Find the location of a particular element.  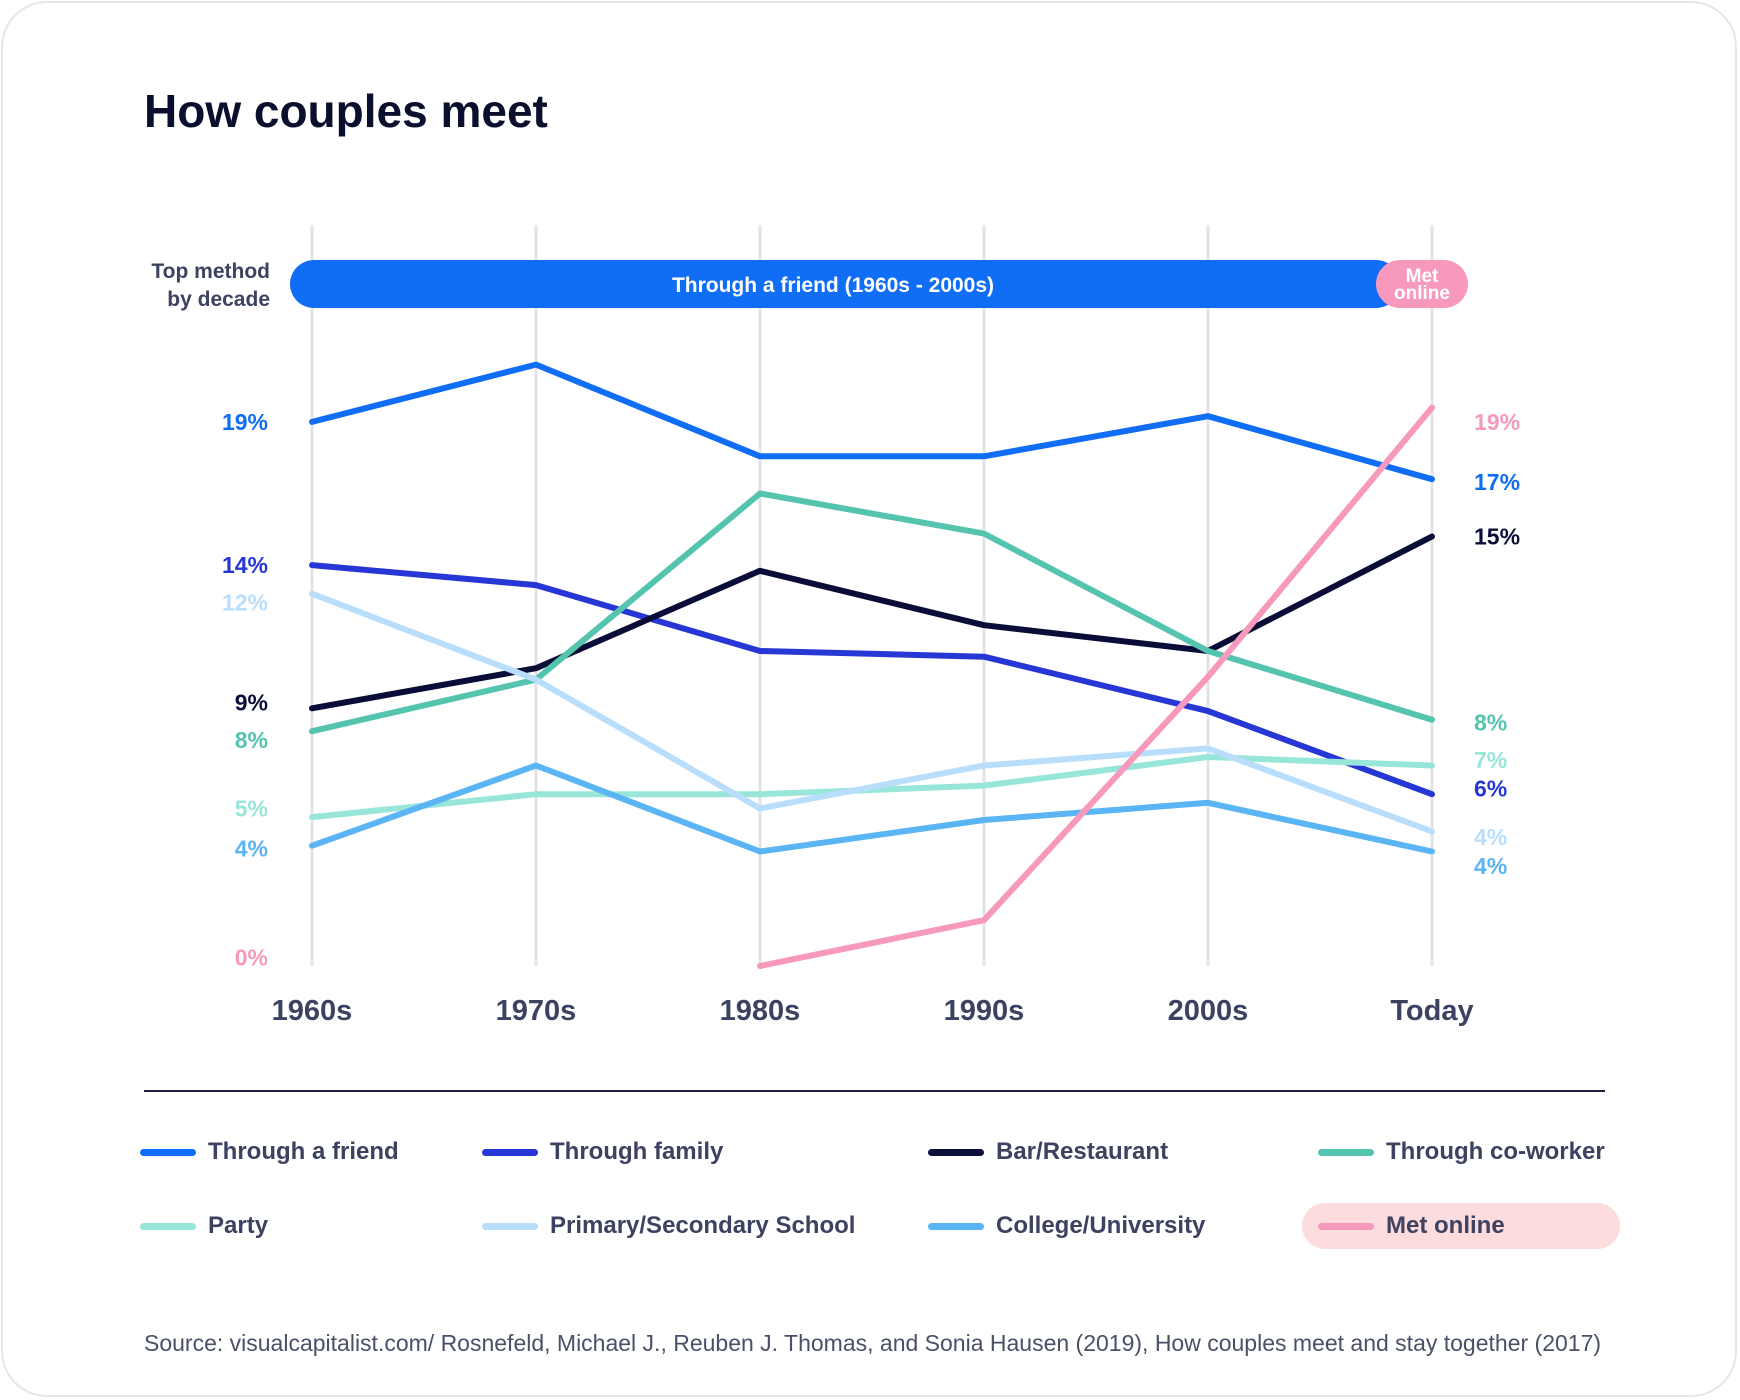

series-line-college-university is located at coordinates (872, 808).